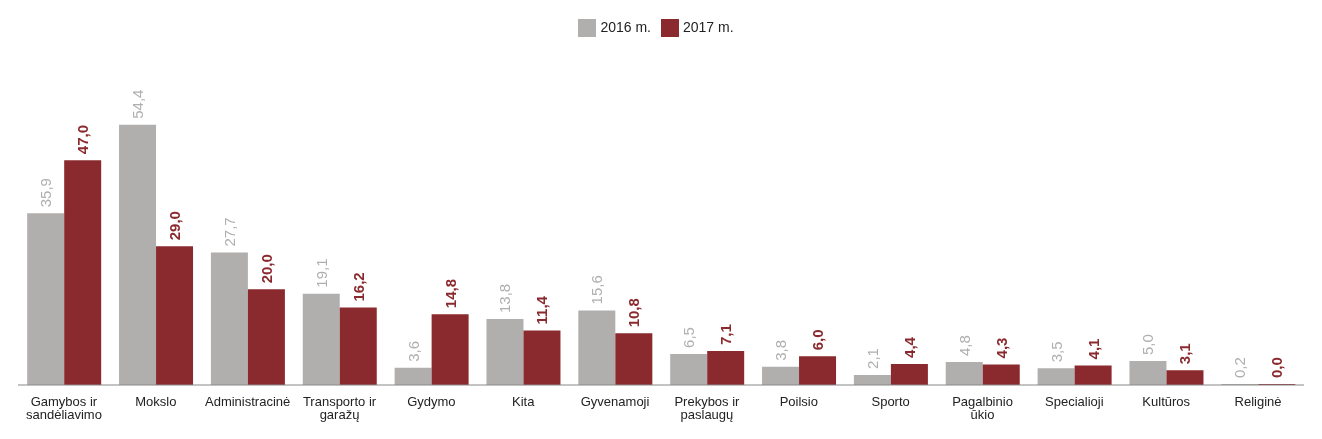 This screenshot has height=439, width=1322. I want to click on data-label: 19,1, so click(321, 273).